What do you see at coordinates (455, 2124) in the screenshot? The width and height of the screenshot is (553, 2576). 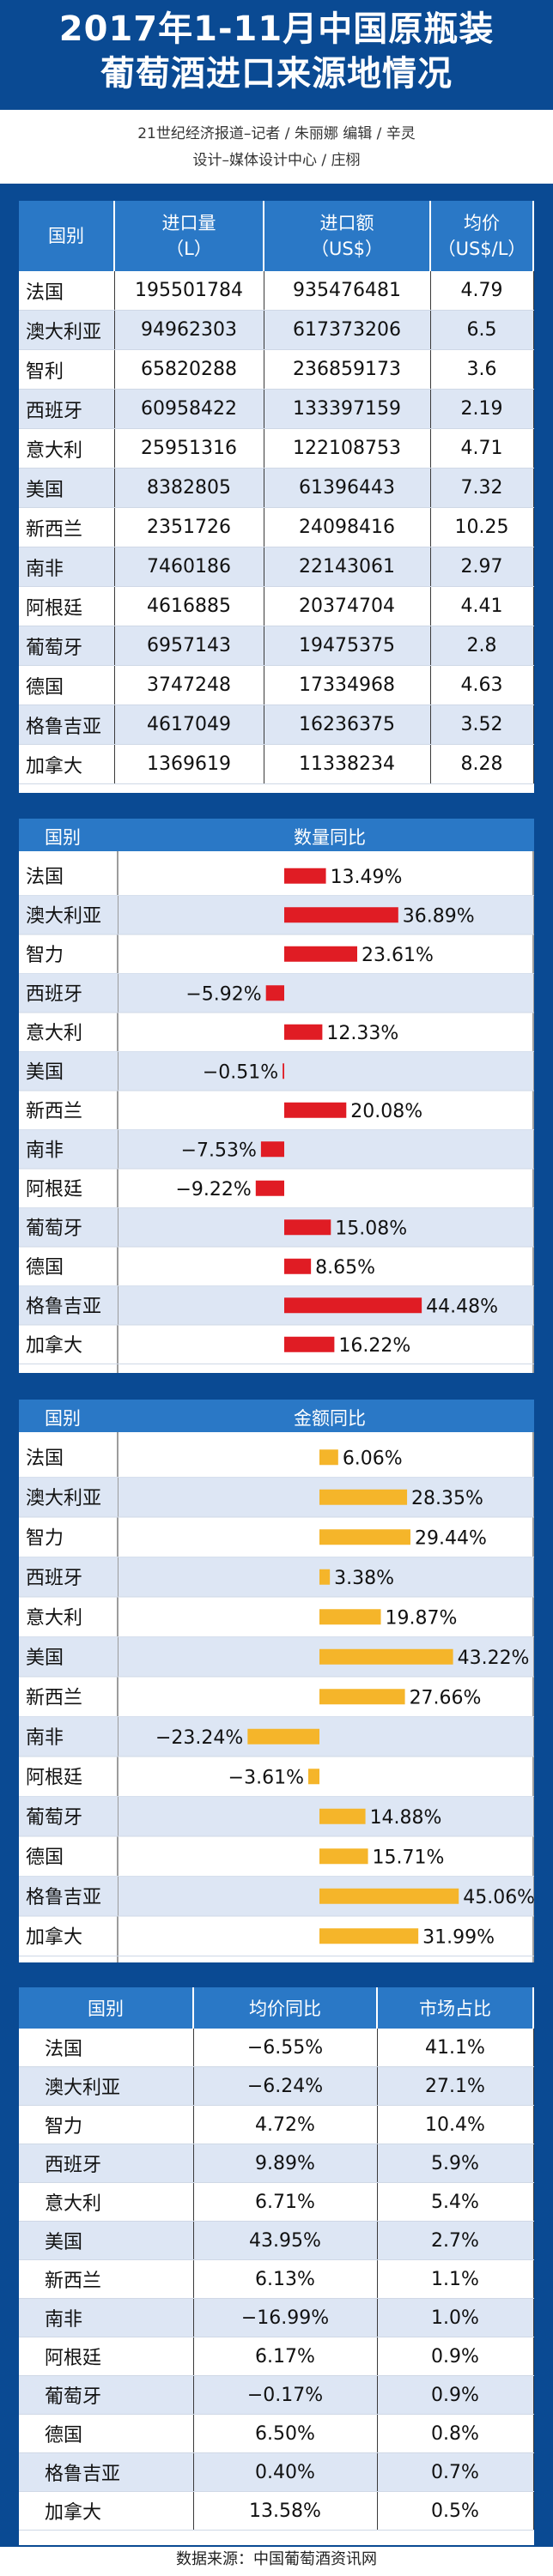 I see `value-cell: 10.4%` at bounding box center [455, 2124].